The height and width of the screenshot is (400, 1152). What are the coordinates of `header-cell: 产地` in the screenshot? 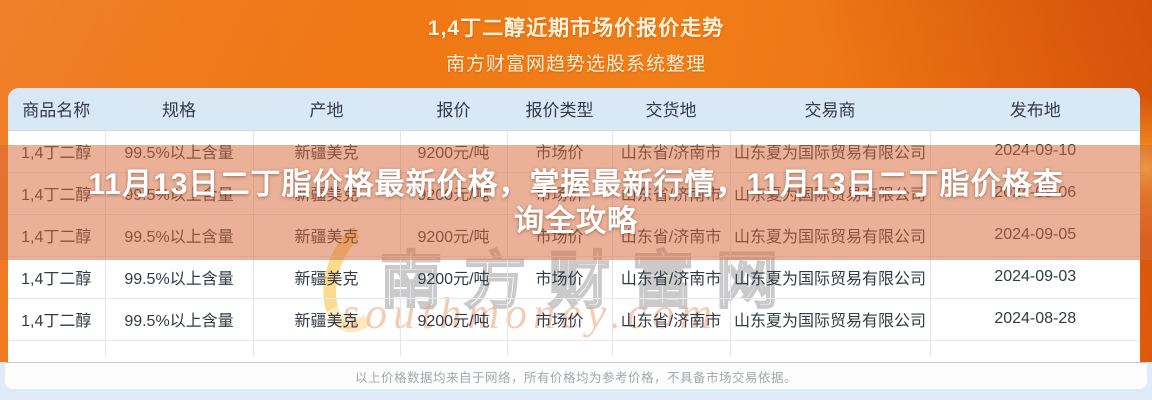 It's located at (327, 109).